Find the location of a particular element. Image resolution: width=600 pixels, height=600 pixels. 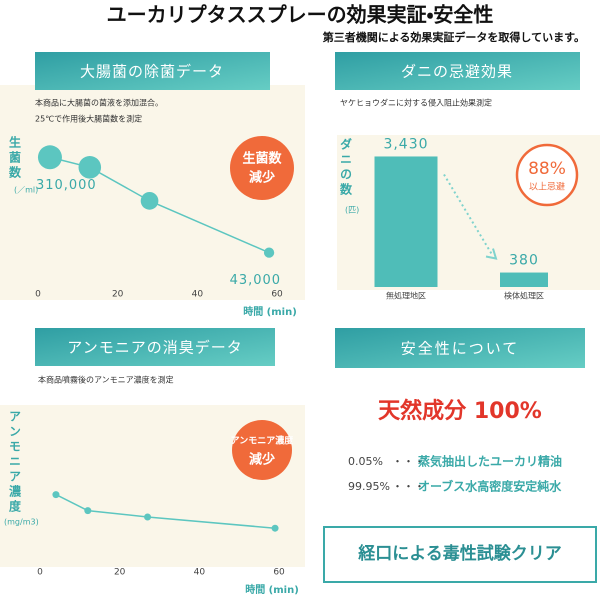

panel-title: 大腸菌の除菌データ is located at coordinates (152, 72).